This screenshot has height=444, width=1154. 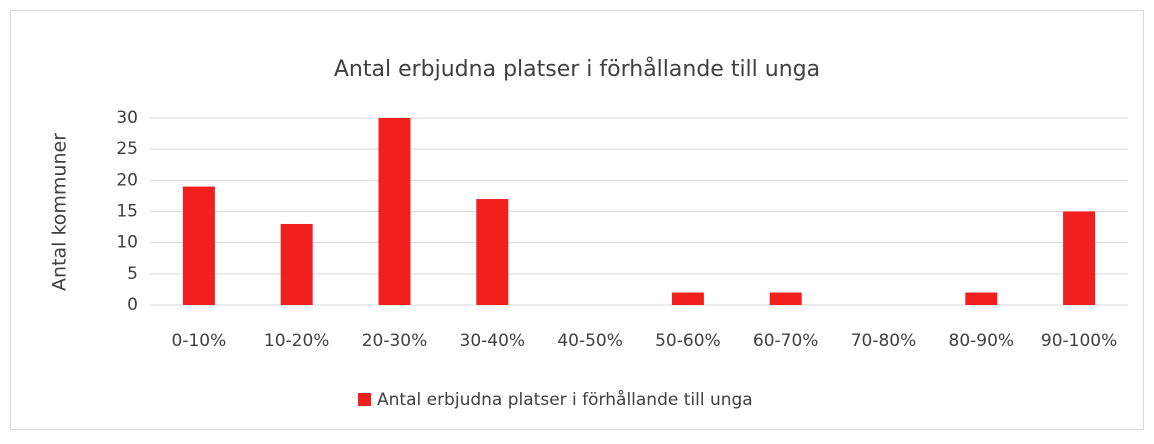 I want to click on x-tick-label: 10-20%, so click(x=297, y=341).